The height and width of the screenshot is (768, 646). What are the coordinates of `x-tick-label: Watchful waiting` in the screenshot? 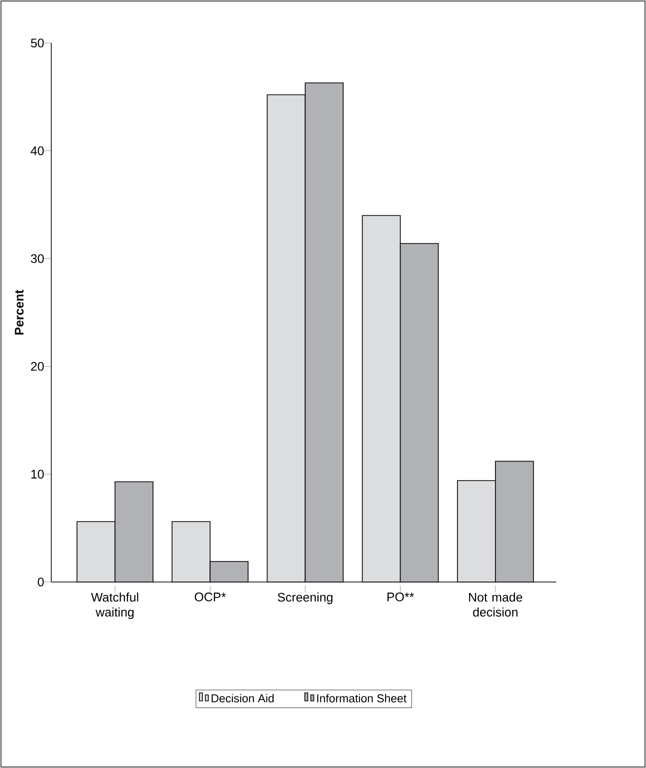 It's located at (114, 606).